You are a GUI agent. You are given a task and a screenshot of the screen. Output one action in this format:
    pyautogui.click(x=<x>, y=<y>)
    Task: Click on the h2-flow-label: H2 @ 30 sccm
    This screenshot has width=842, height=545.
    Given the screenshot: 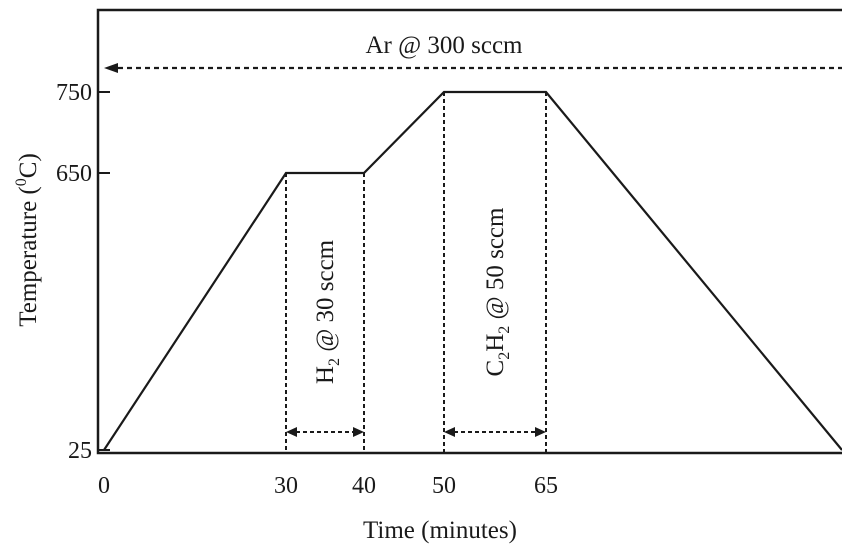 What is the action you would take?
    pyautogui.click(x=327, y=311)
    